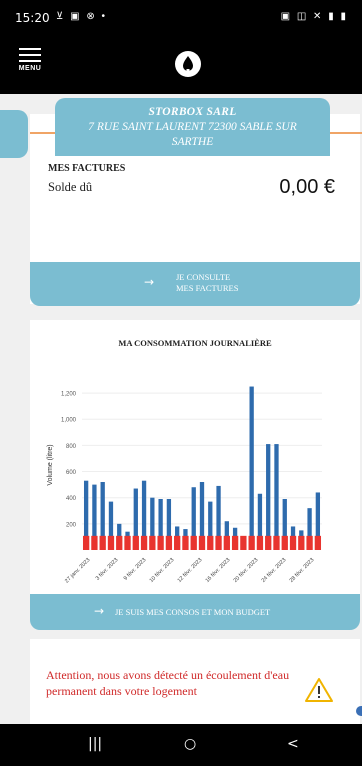  What do you see at coordinates (181, 745) in the screenshot?
I see `android-navigation-bar: ||| ○ <` at bounding box center [181, 745].